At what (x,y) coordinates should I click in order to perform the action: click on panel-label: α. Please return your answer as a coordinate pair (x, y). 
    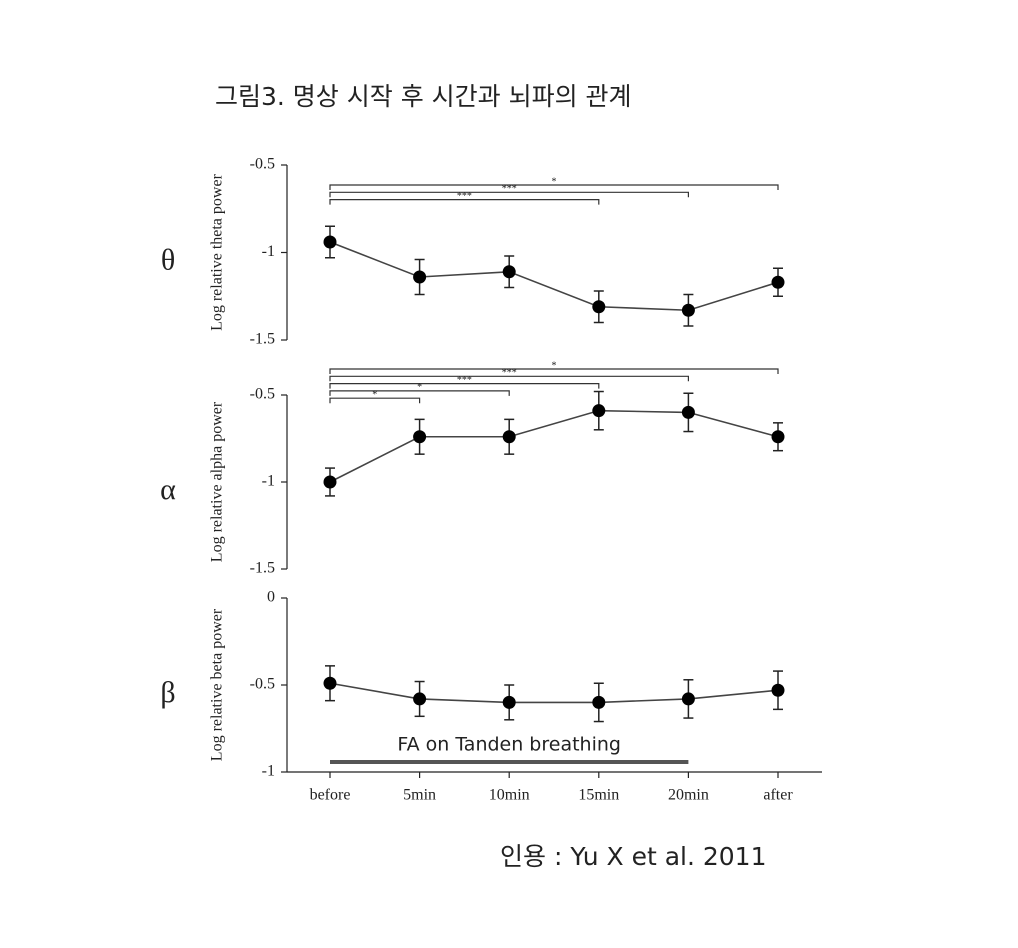
    Looking at the image, I should click on (168, 489).